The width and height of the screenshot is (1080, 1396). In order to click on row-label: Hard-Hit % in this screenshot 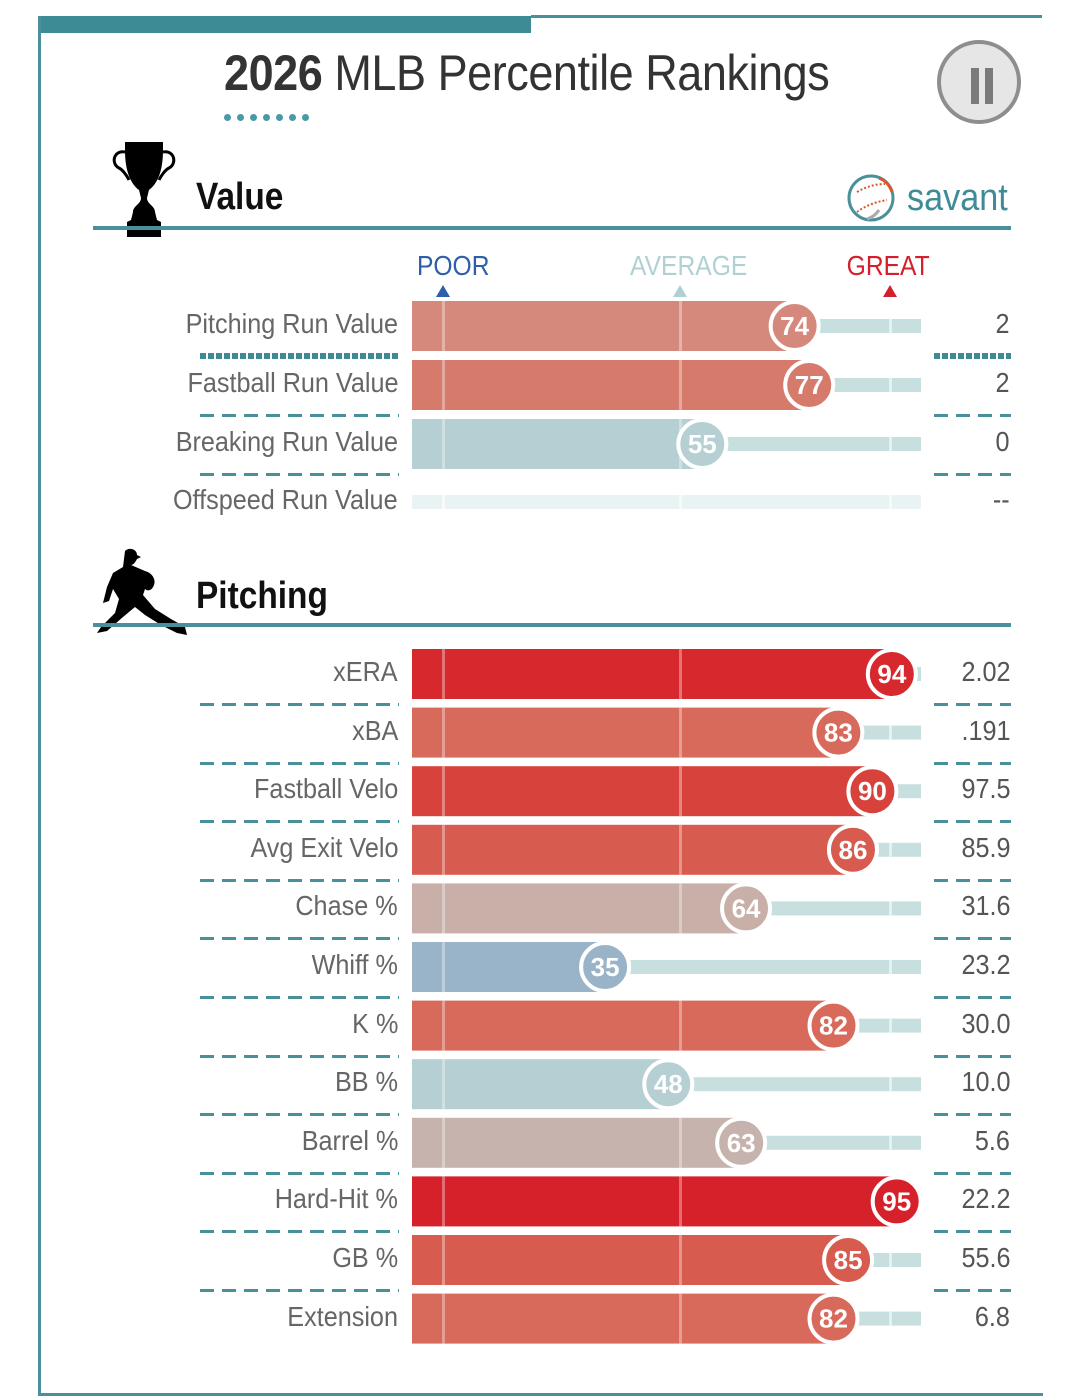, I will do `click(336, 1199)`.